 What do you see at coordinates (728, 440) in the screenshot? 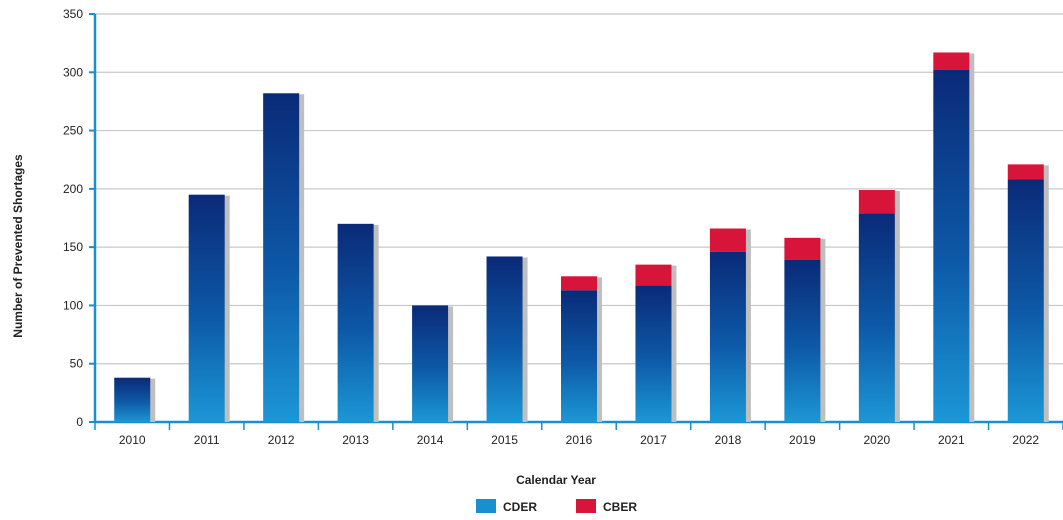
I see `x-tick-label: 2018` at bounding box center [728, 440].